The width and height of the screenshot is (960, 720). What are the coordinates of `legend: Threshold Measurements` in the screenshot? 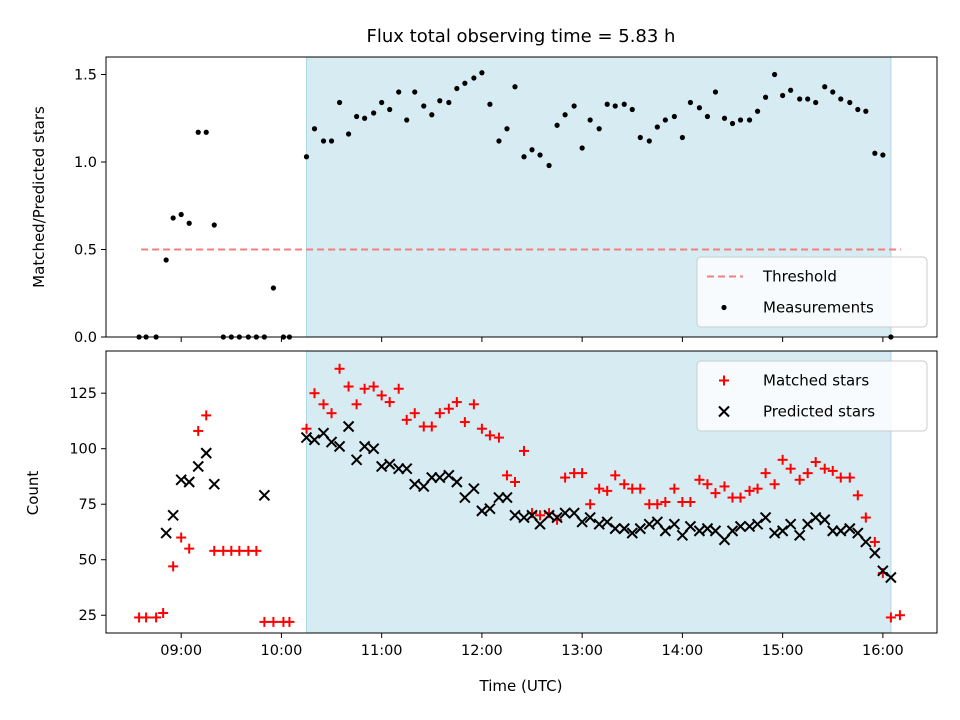 It's located at (812, 292).